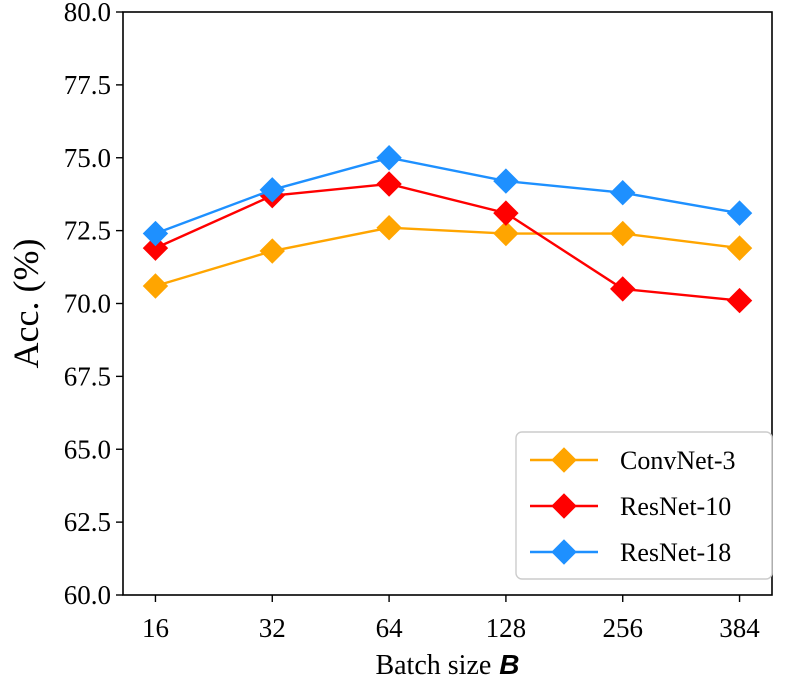  Describe the element at coordinates (155, 628) in the screenshot. I see `x-tick-label: 16` at that location.